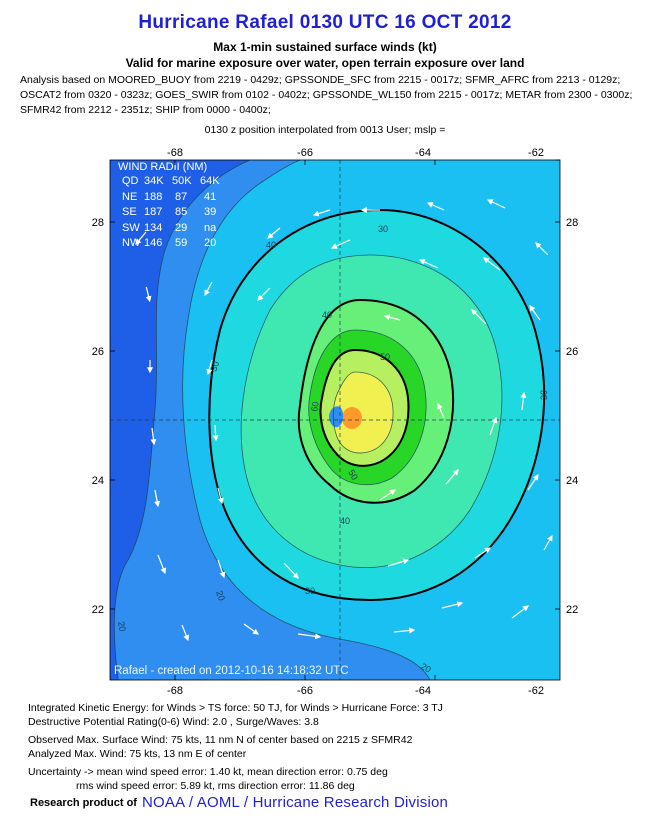 The width and height of the screenshot is (650, 832). I want to click on wind-radii-cell: SW, so click(131, 228).